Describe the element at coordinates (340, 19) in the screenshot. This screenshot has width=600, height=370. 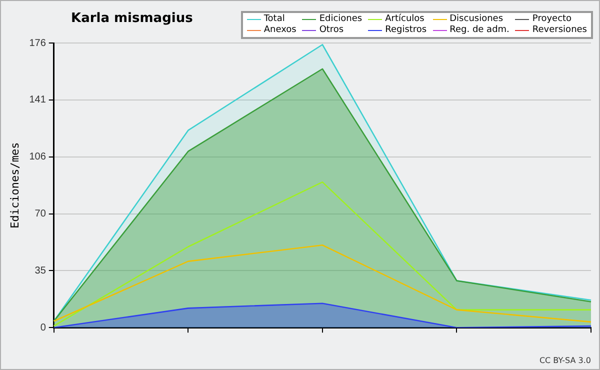
I see `legend-label: Ediciones` at that location.